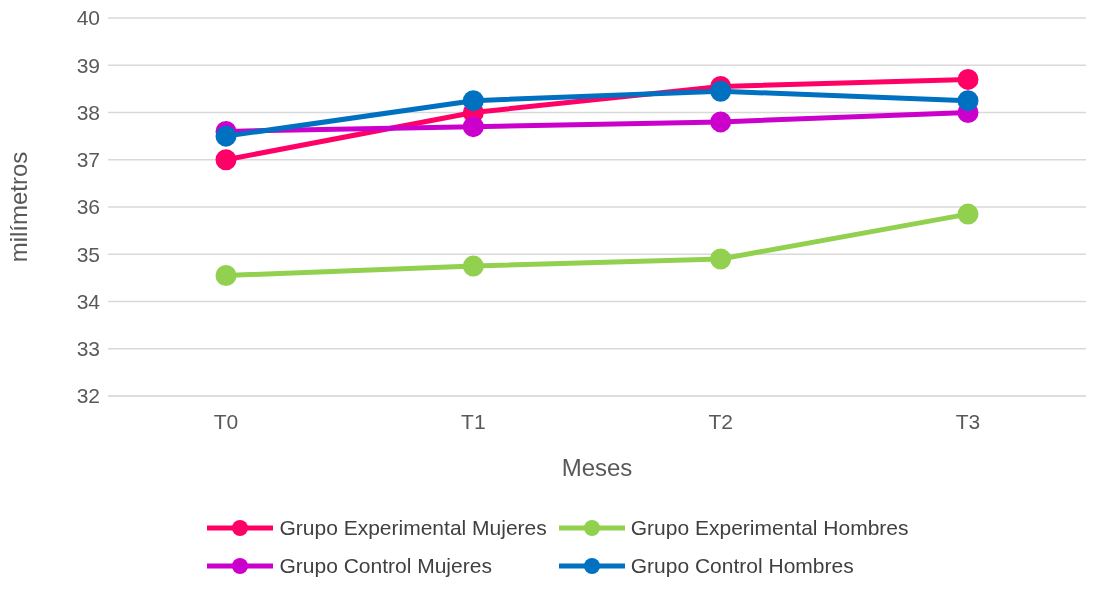 The width and height of the screenshot is (1104, 590). Describe the element at coordinates (597, 467) in the screenshot. I see `x-axis-title: Meses` at that location.